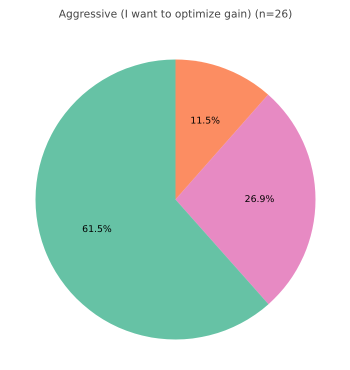 The width and height of the screenshot is (350, 370). Describe the element at coordinates (97, 229) in the screenshot. I see `data-label: 61.5%` at that location.